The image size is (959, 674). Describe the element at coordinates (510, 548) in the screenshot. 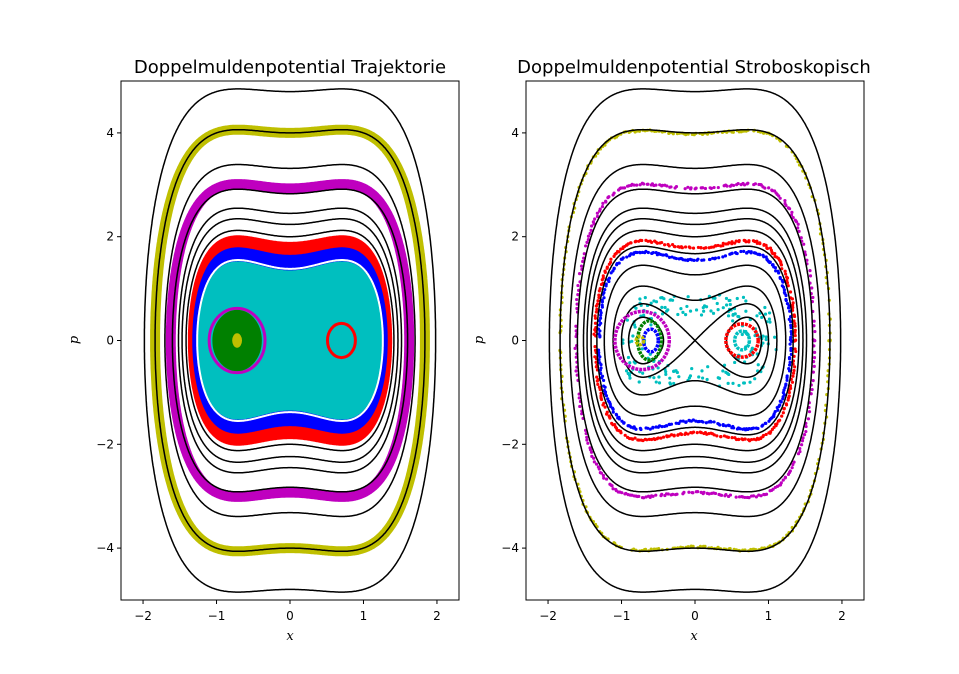

I see `y-tick-label: −4` at that location.